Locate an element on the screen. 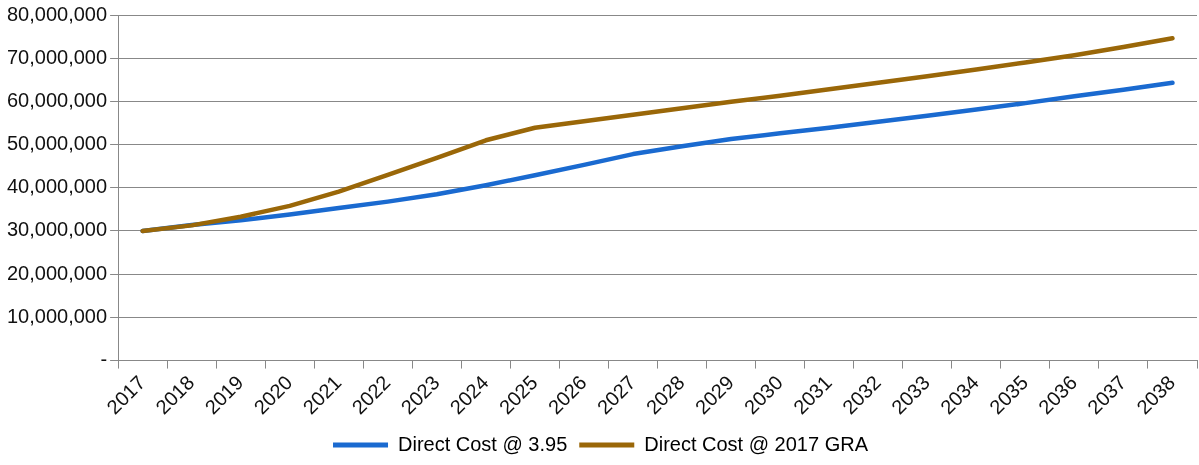 The width and height of the screenshot is (1199, 465). y-tick-label: 50,000,000 is located at coordinates (57, 143).